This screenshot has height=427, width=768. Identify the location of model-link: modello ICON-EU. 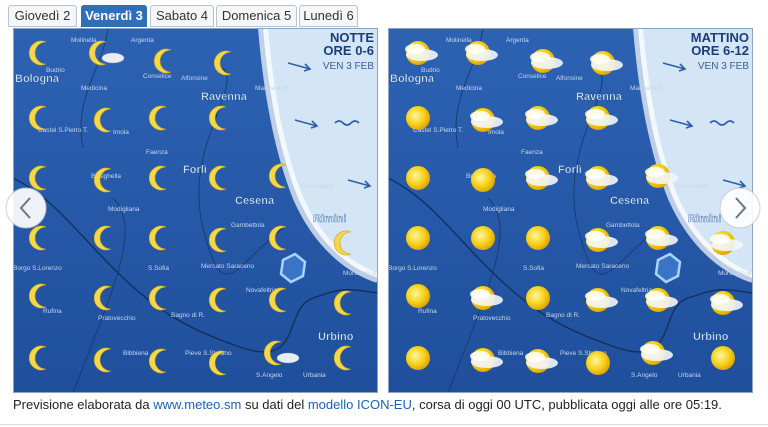
(359, 404).